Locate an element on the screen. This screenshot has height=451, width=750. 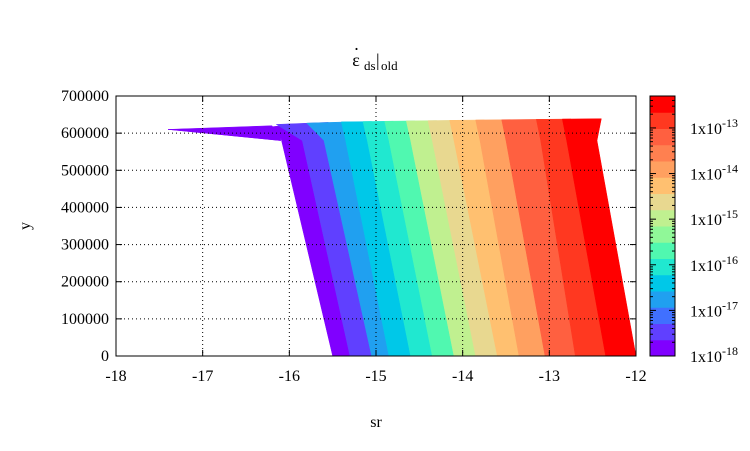
chart-title: · ε ds | old is located at coordinates (375, 56).